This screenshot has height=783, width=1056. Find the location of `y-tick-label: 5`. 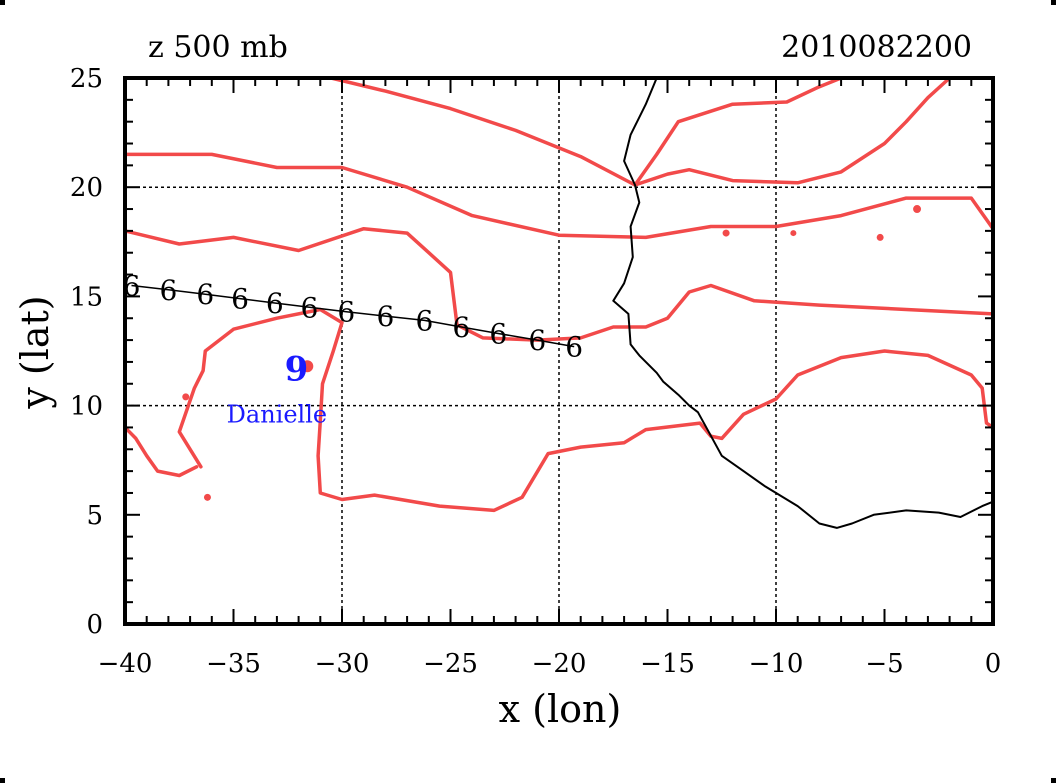

y-tick-label: 5 is located at coordinates (94, 516).